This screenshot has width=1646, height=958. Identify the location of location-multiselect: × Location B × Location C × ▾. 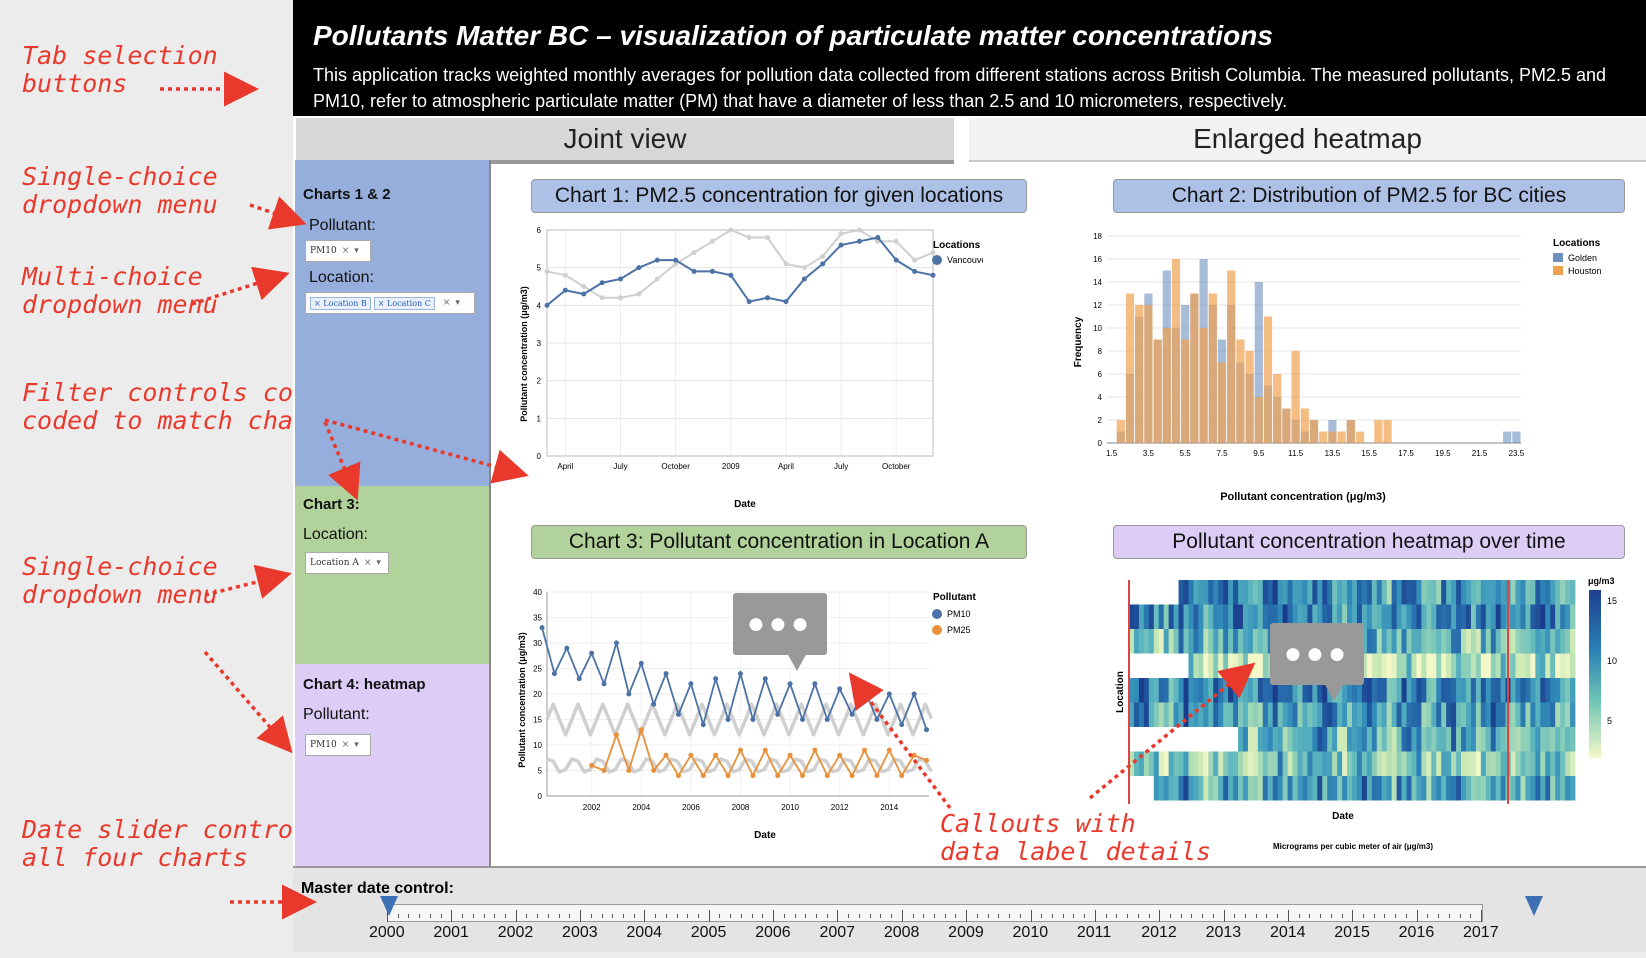
(390, 303).